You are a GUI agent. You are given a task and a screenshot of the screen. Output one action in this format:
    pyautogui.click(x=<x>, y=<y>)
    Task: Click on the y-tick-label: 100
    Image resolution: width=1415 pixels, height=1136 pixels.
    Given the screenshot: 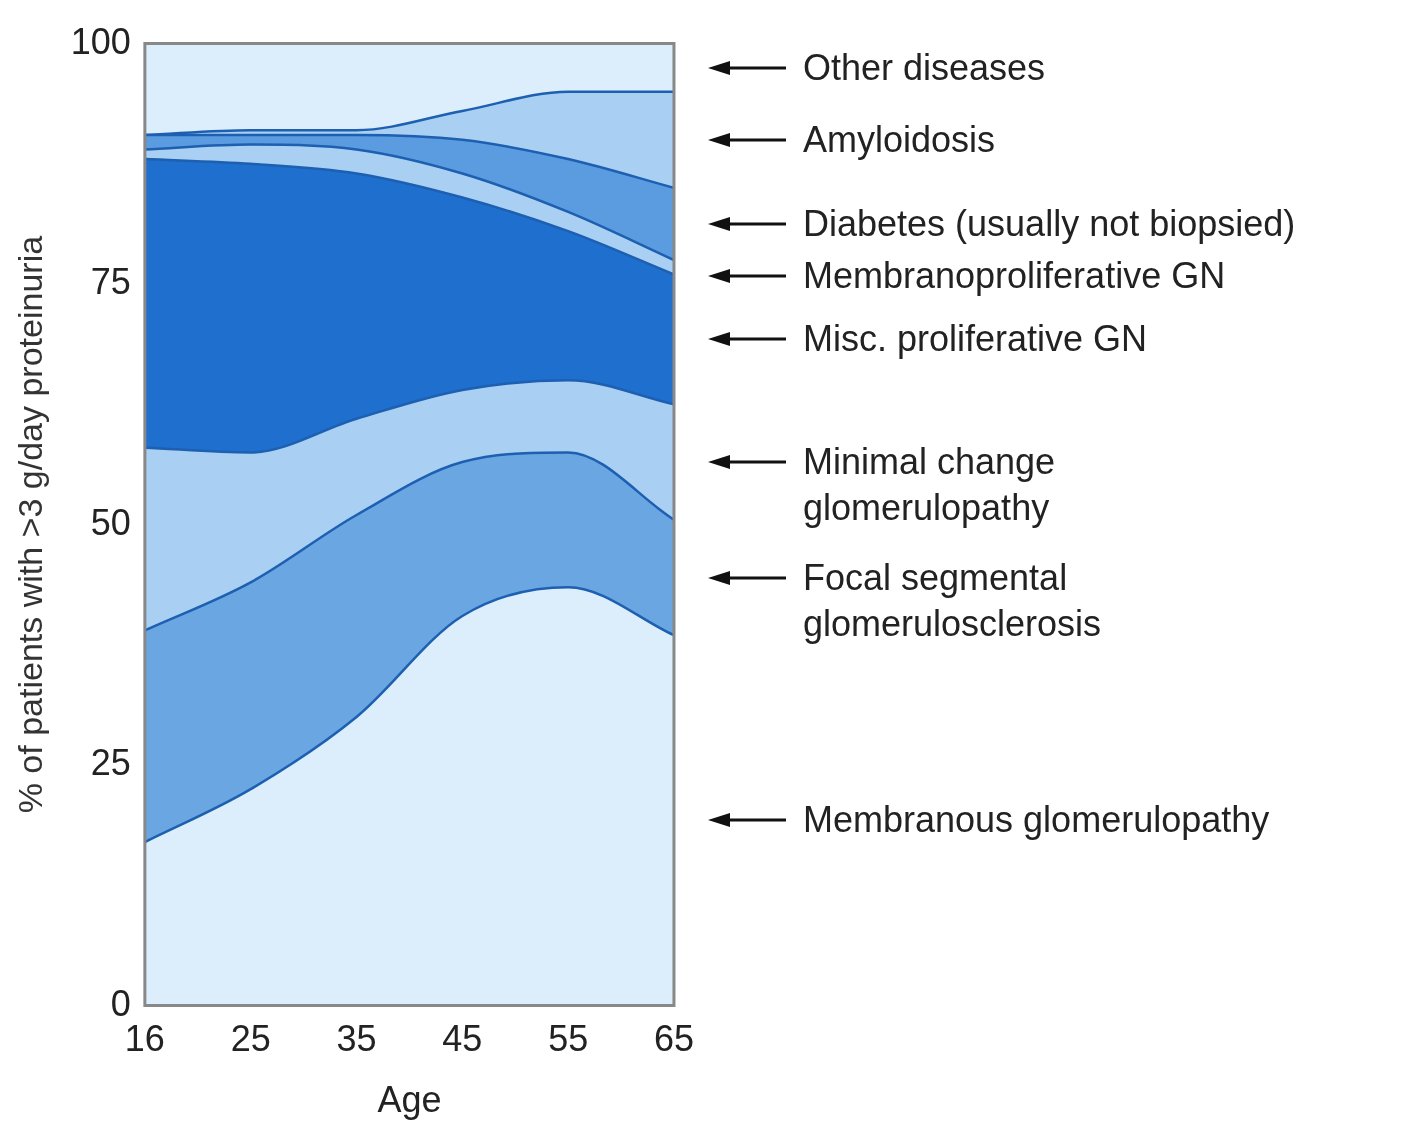 What is the action you would take?
    pyautogui.click(x=100, y=41)
    